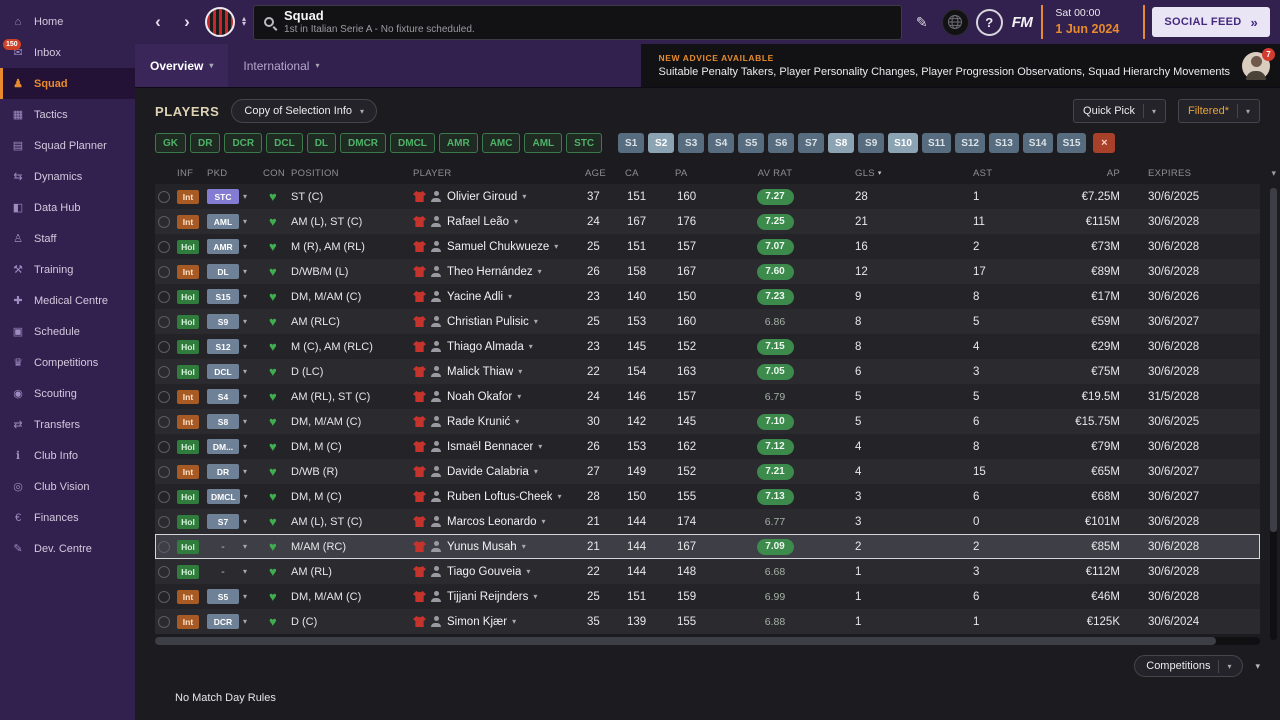 The height and width of the screenshot is (720, 1280). Describe the element at coordinates (903, 143) in the screenshot. I see `sub-filter-s10: S10` at that location.